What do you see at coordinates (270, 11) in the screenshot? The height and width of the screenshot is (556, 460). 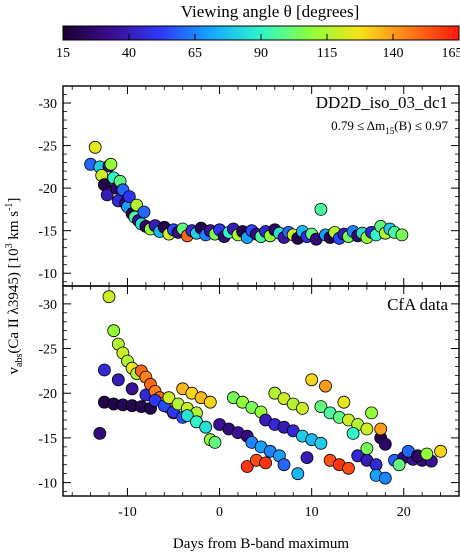 I see `colorbar-title: Viewing angle θ [degrees]` at bounding box center [270, 11].